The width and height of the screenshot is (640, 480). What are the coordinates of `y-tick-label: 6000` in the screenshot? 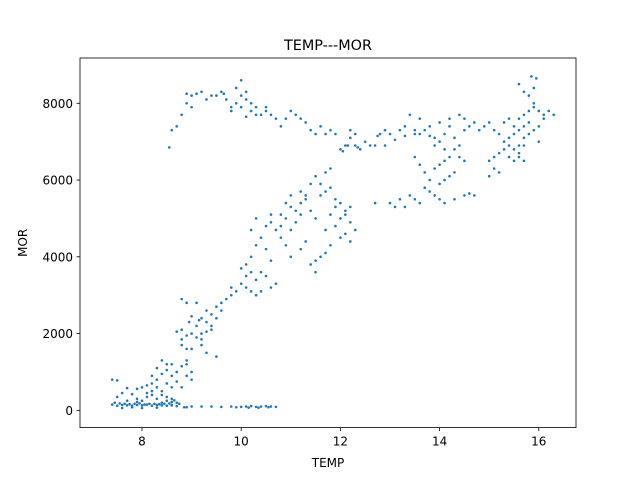 It's located at (57, 181).